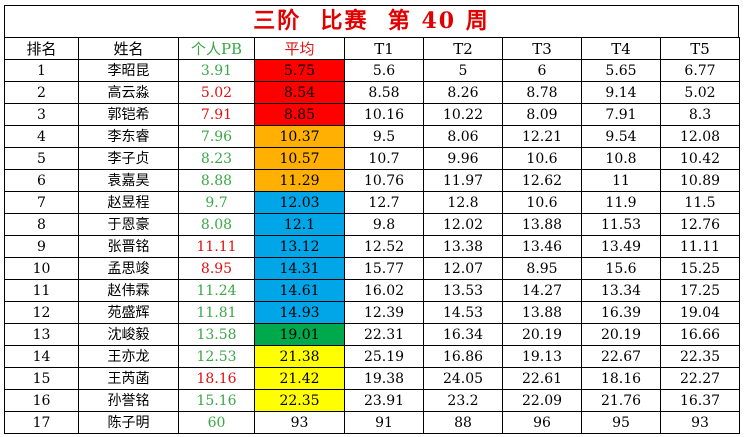 This screenshot has height=437, width=745. What do you see at coordinates (463, 400) in the screenshot?
I see `time-cell-t2: 23.2` at bounding box center [463, 400].